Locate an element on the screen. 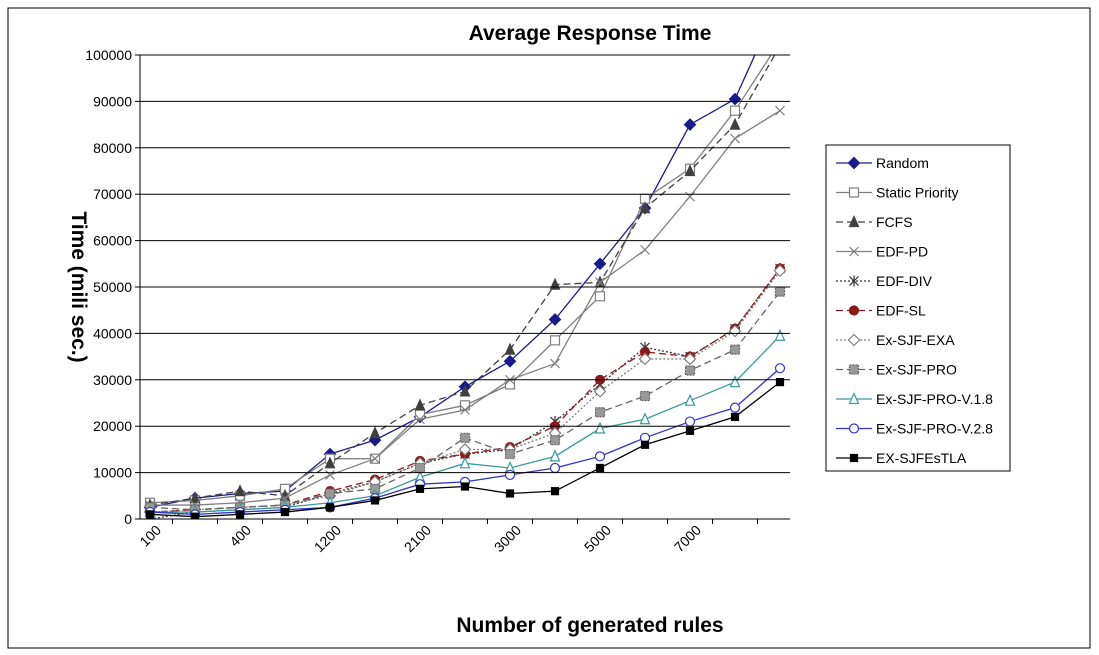 This screenshot has height=655, width=1099. y-tick-label: 90000 is located at coordinates (112, 101).